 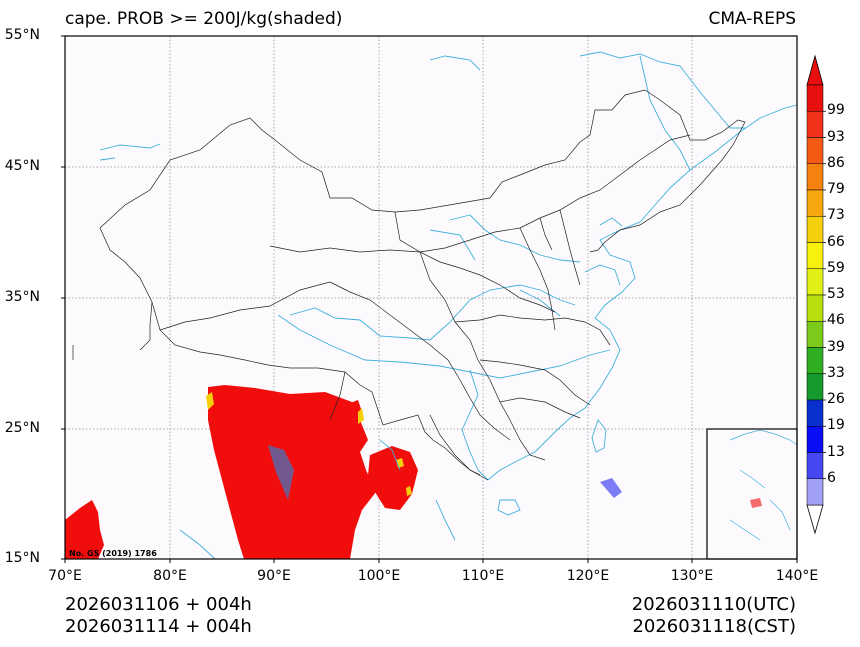 What do you see at coordinates (158, 626) in the screenshot?
I see `init-time-cst: 2026031114 + 004h` at bounding box center [158, 626].